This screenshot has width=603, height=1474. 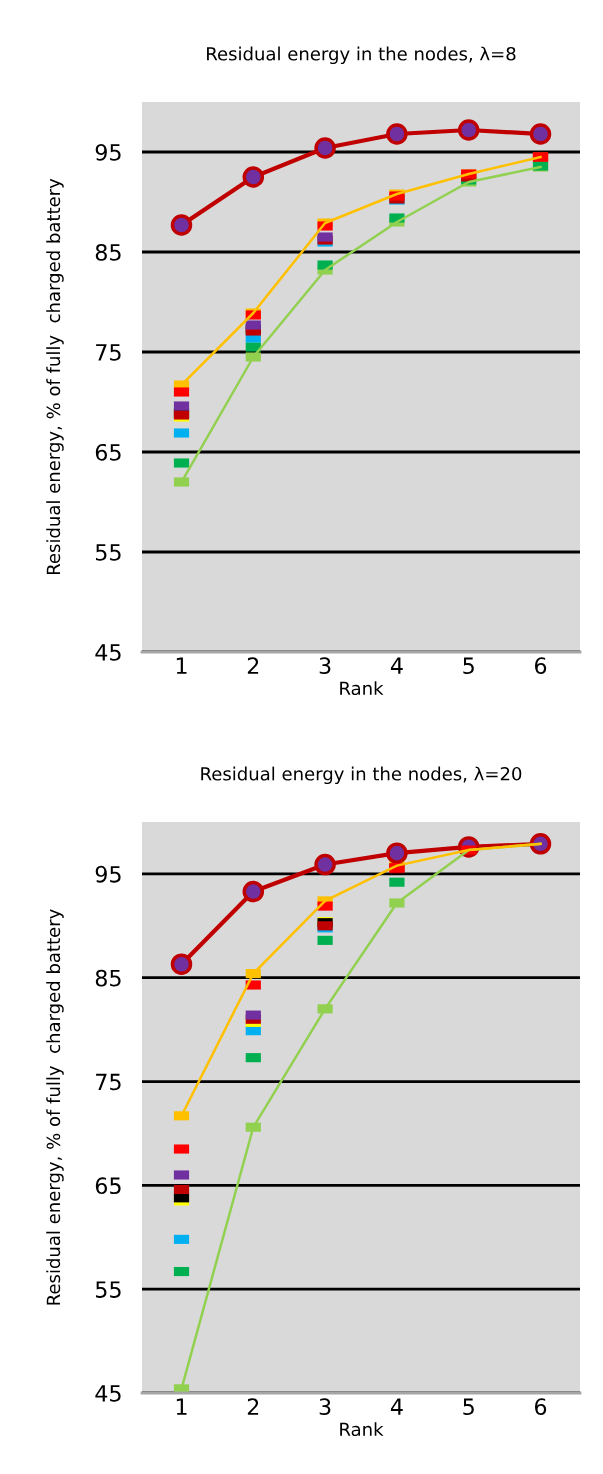 What do you see at coordinates (361, 55) in the screenshot?
I see `chart-title: Residual energy in the nodes, λ=8` at bounding box center [361, 55].